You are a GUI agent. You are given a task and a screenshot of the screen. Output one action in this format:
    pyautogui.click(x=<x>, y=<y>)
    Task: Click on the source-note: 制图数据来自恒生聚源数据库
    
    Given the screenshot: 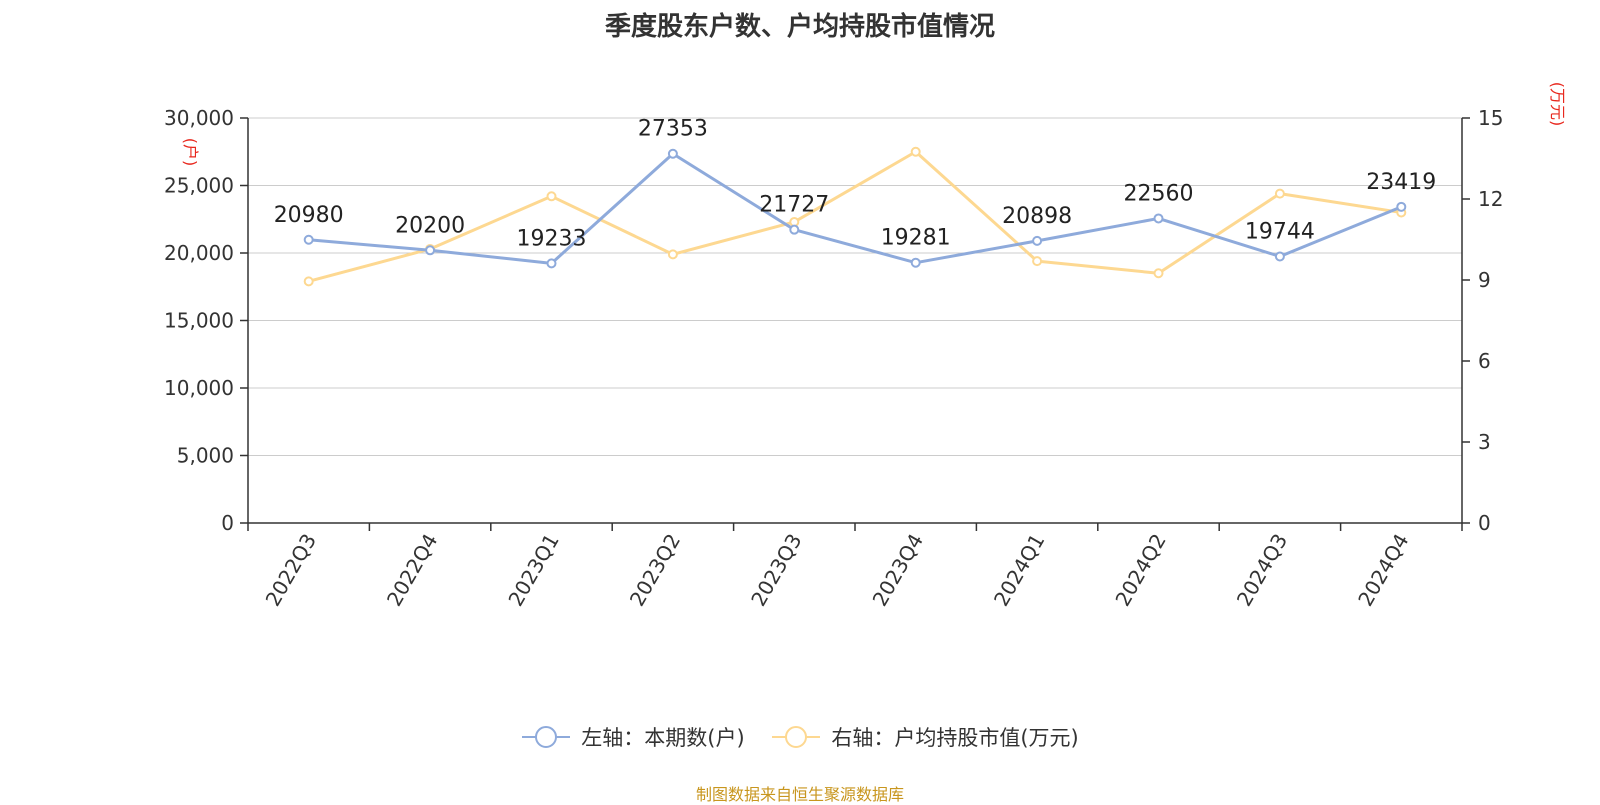 What is the action you would take?
    pyautogui.click(x=799, y=794)
    